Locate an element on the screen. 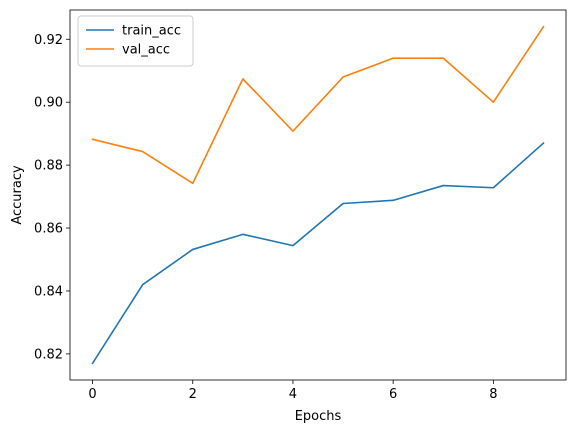 This screenshot has width=576, height=432. x-tick-label: 4 is located at coordinates (293, 394).